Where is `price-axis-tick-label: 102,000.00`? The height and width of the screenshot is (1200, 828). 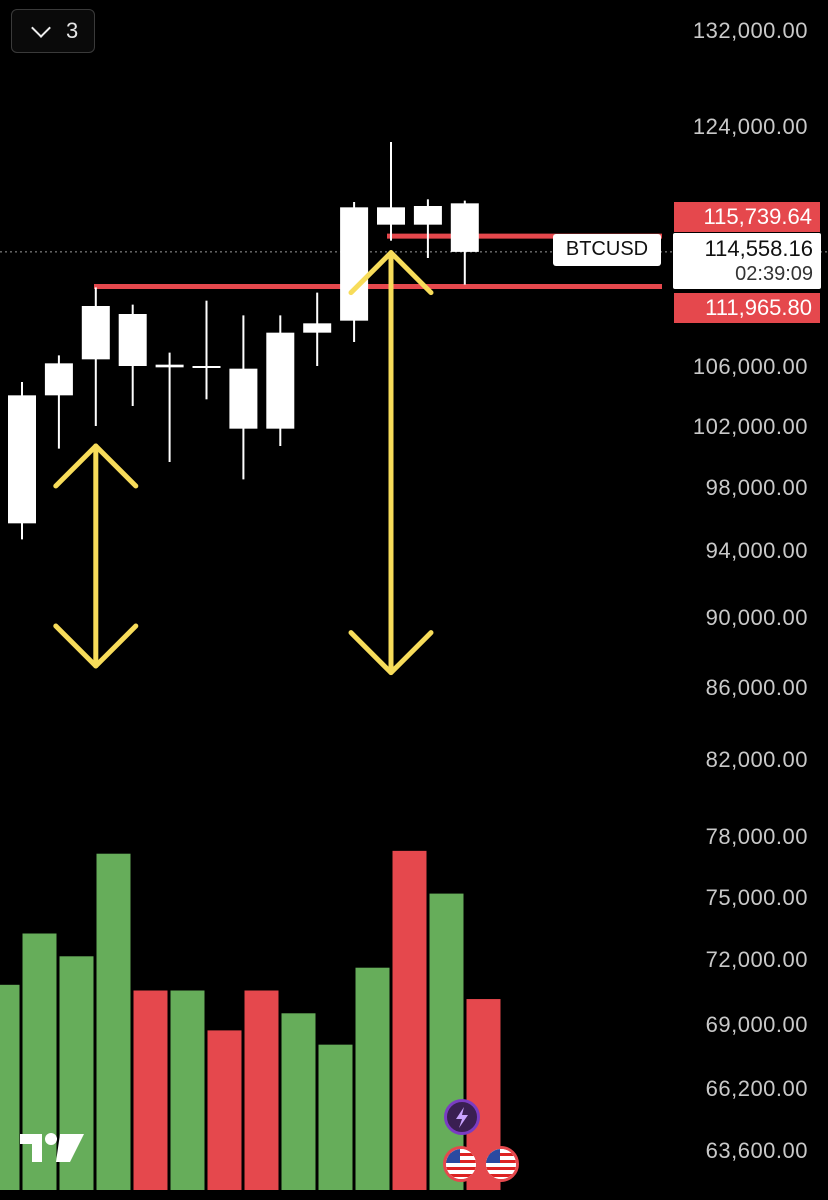
price-axis-tick-label: 102,000.00 is located at coordinates (750, 426).